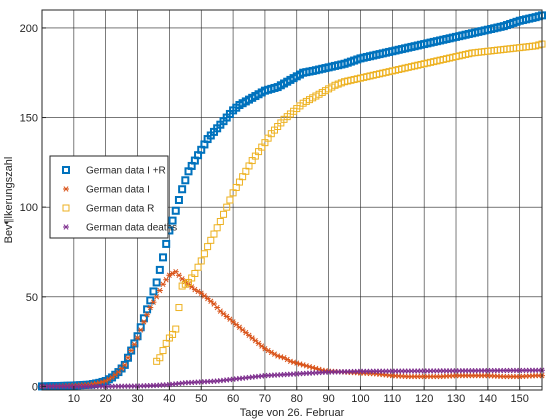  What do you see at coordinates (29, 208) in the screenshot?
I see `y-tick-label: 100` at bounding box center [29, 208].